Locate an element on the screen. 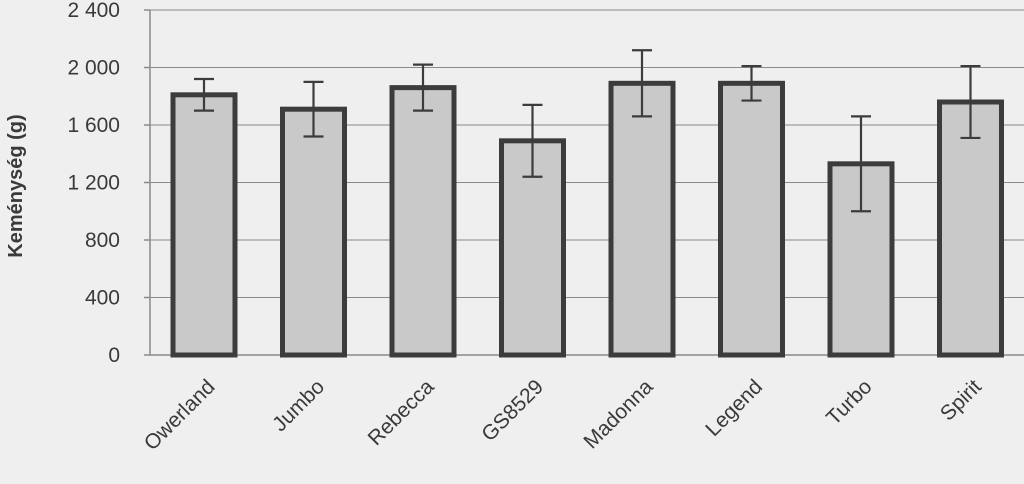 Image resolution: width=1024 pixels, height=484 pixels. y-tick-label: 1 600 is located at coordinates (93, 125).